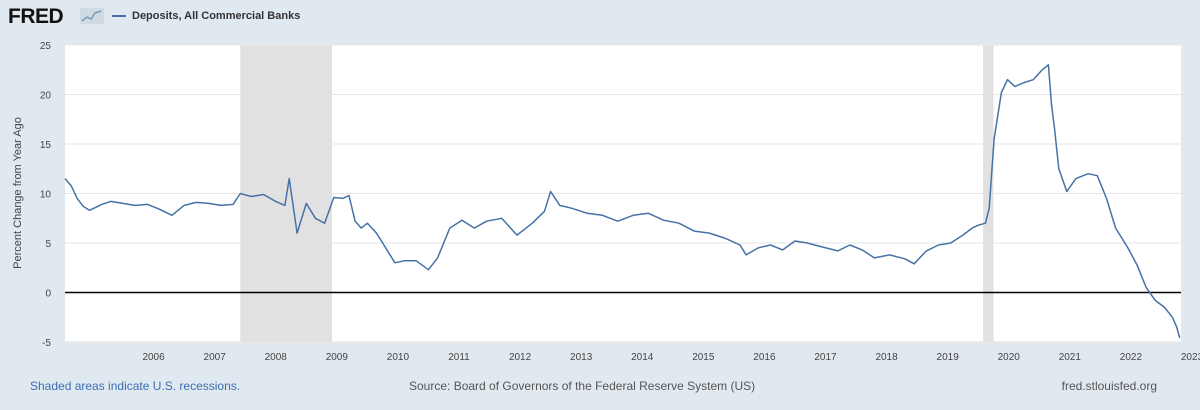 The height and width of the screenshot is (410, 1200). What do you see at coordinates (276, 357) in the screenshot?
I see `x-tick-label: 2008` at bounding box center [276, 357].